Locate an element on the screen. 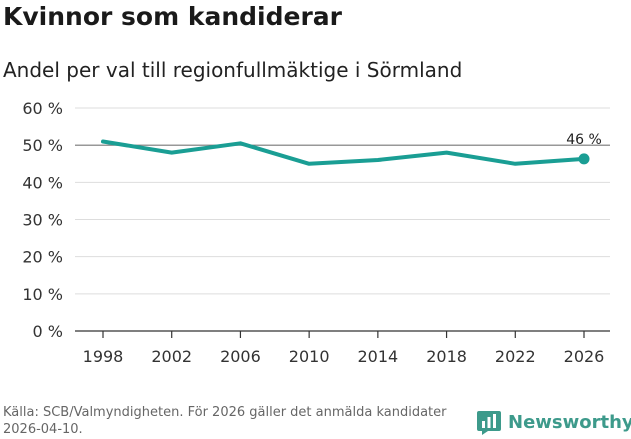 The width and height of the screenshot is (631, 439). series-group: 46 % is located at coordinates (351, 149).